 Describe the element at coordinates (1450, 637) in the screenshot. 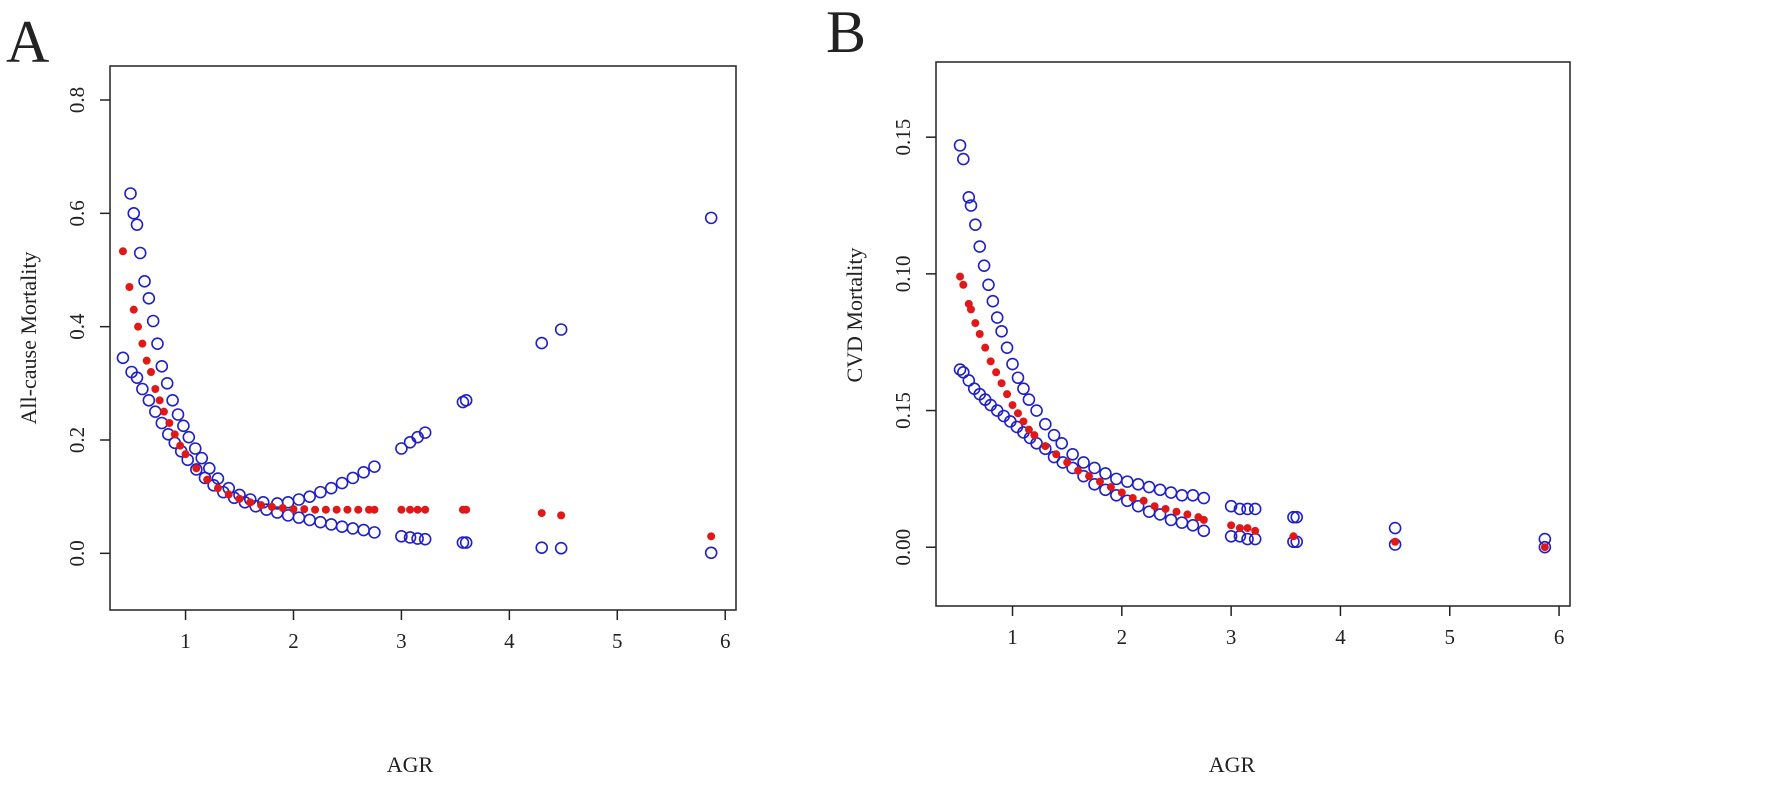

I see `panel-b-x-tick-label: 5` at that location.